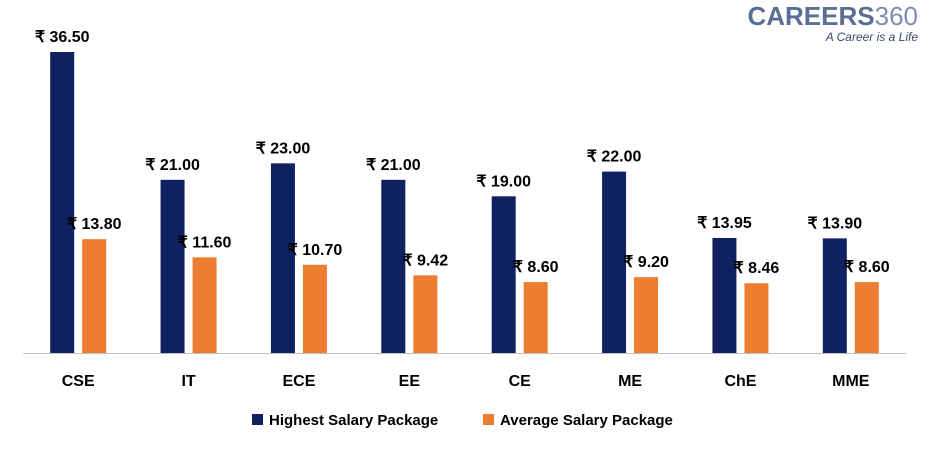 This screenshot has width=928, height=450. Describe the element at coordinates (871, 37) in the screenshot. I see `logo-tagline: A Career is a Life` at that location.